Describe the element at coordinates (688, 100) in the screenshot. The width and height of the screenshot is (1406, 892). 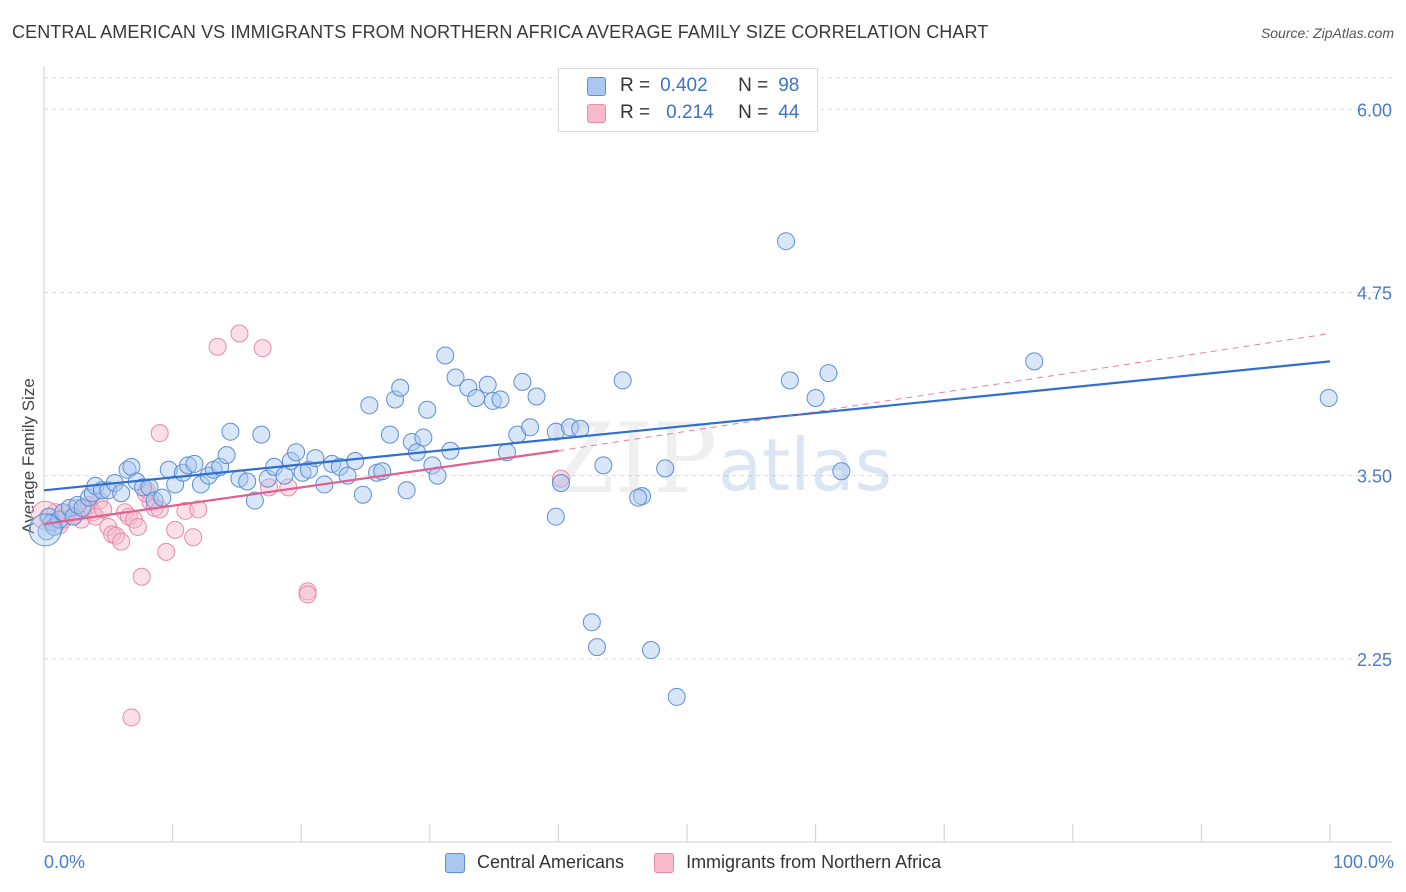
I see `legend-box: R = 0.402 N = 98 R = 0.214 N = 44` at that location.